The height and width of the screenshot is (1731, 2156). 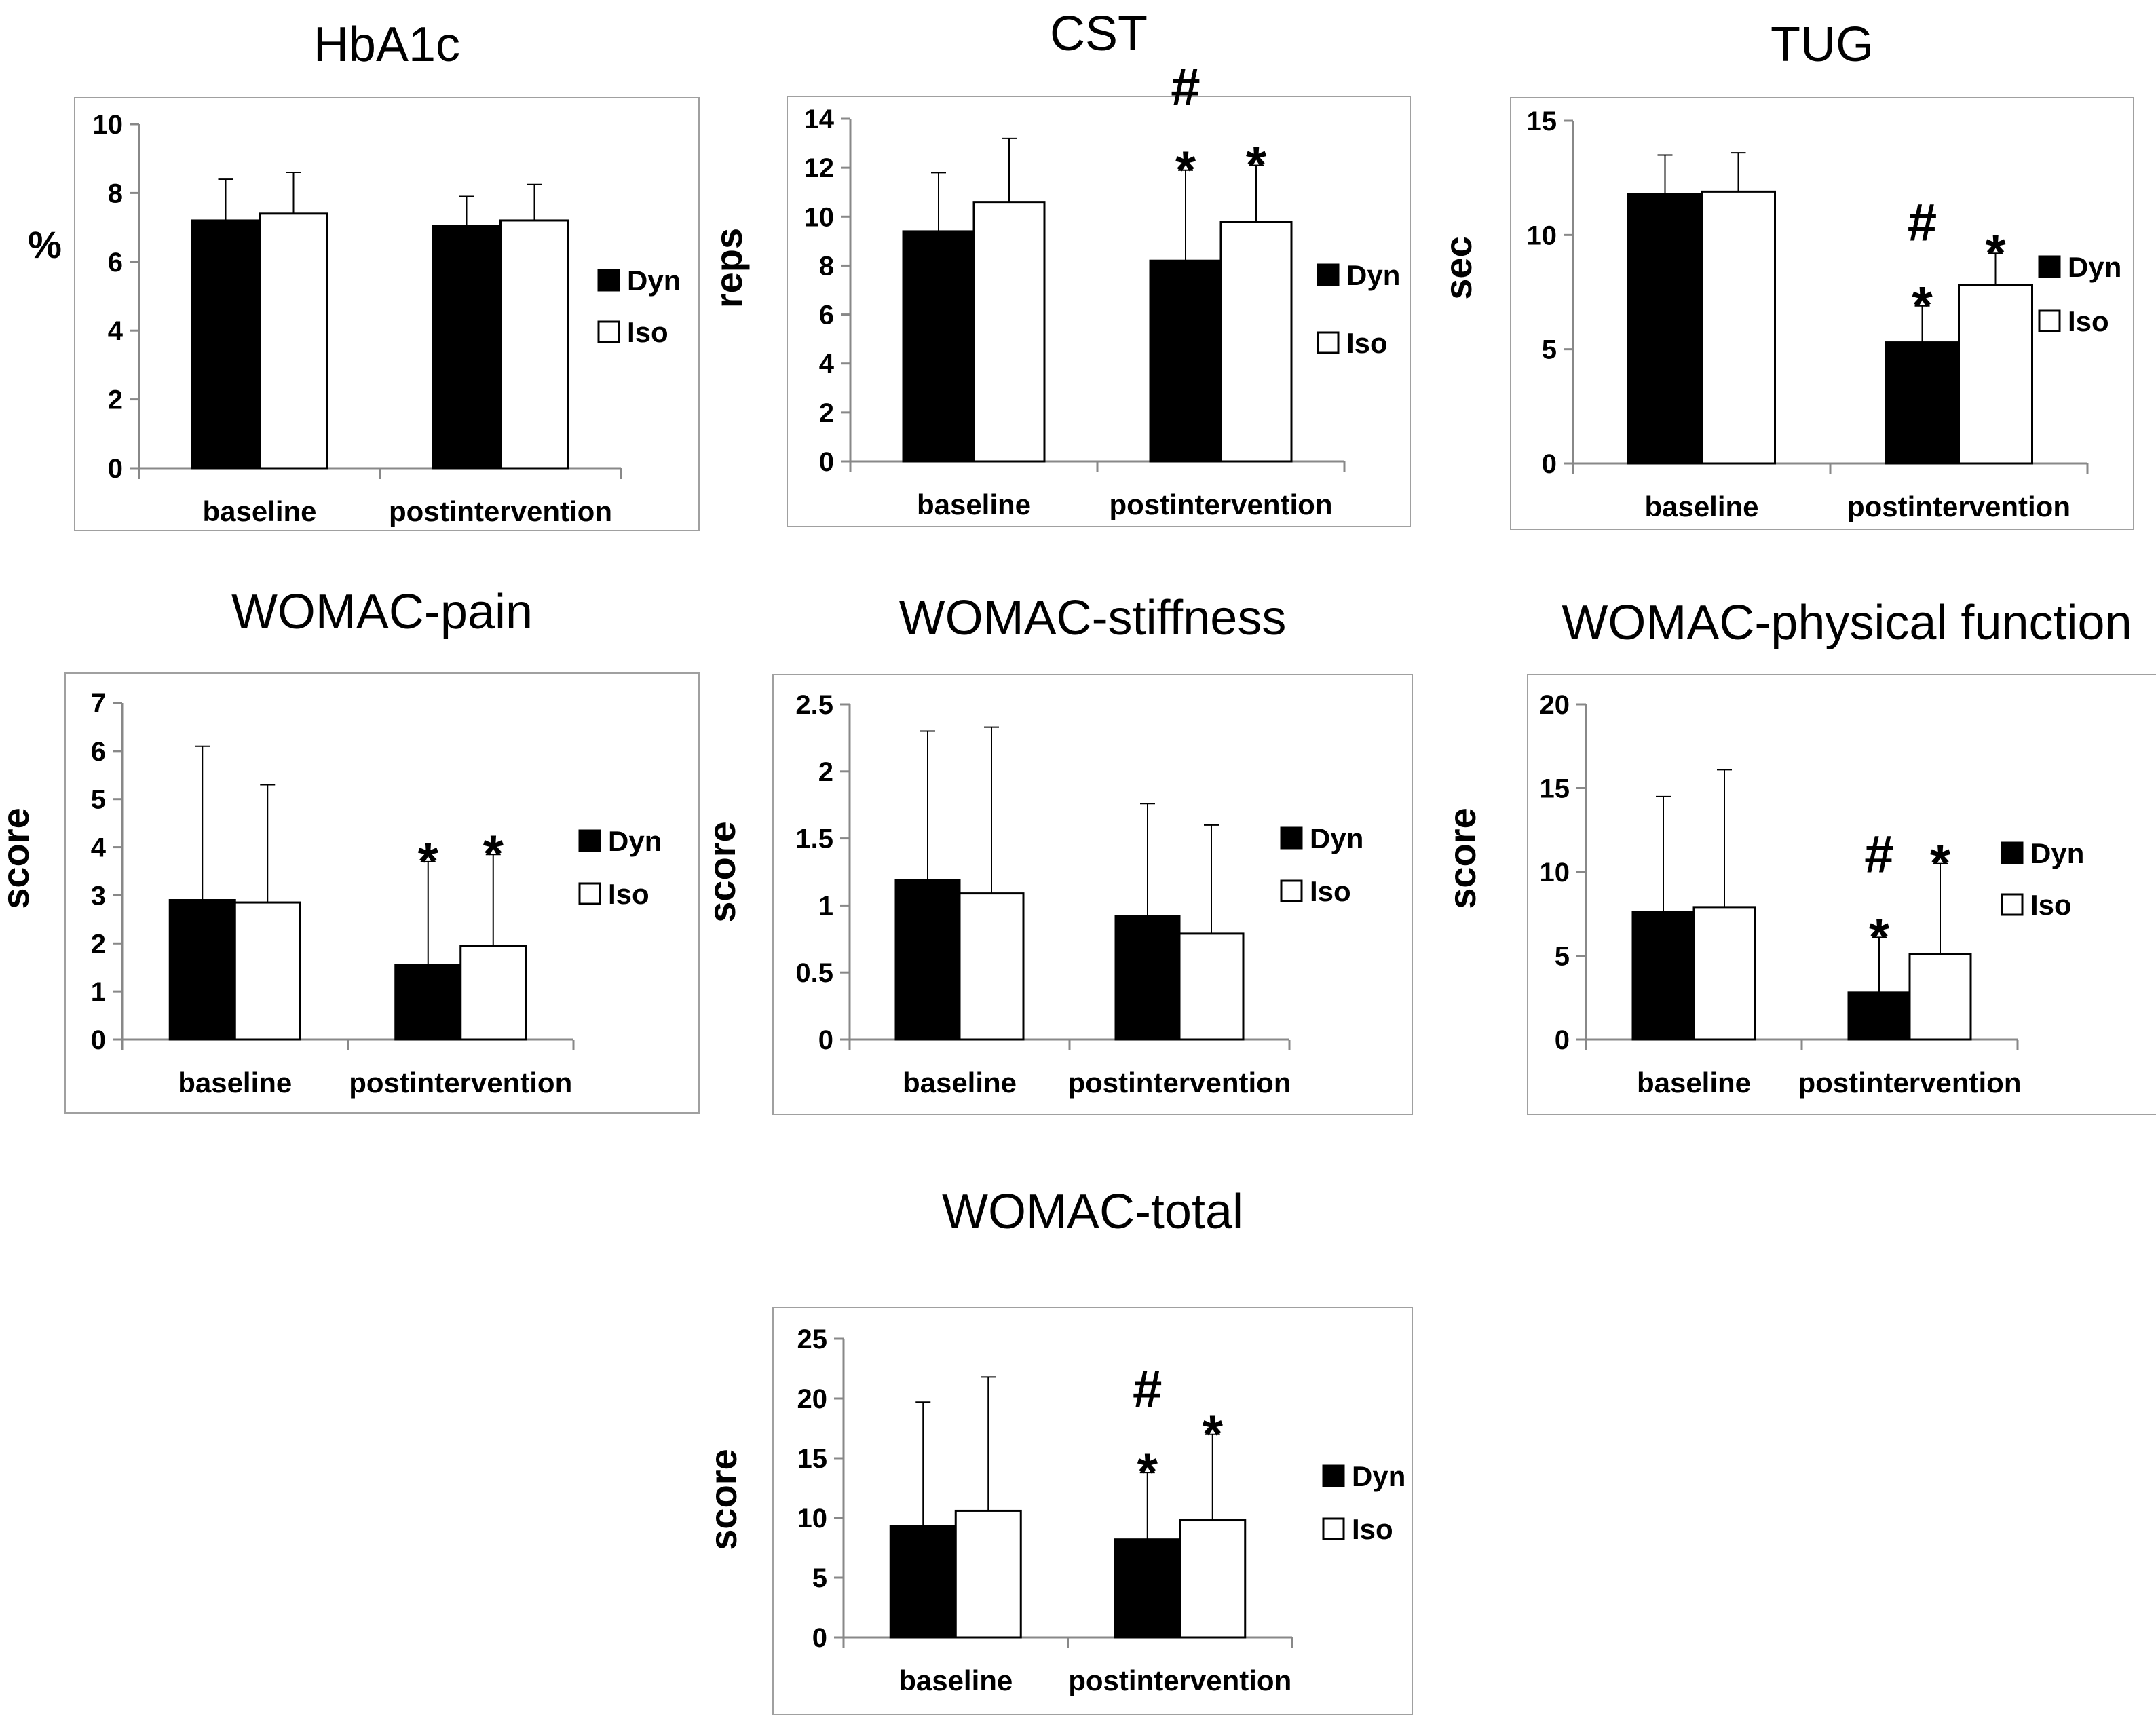 What do you see at coordinates (1099, 34) in the screenshot?
I see `chart-title: CST` at bounding box center [1099, 34].